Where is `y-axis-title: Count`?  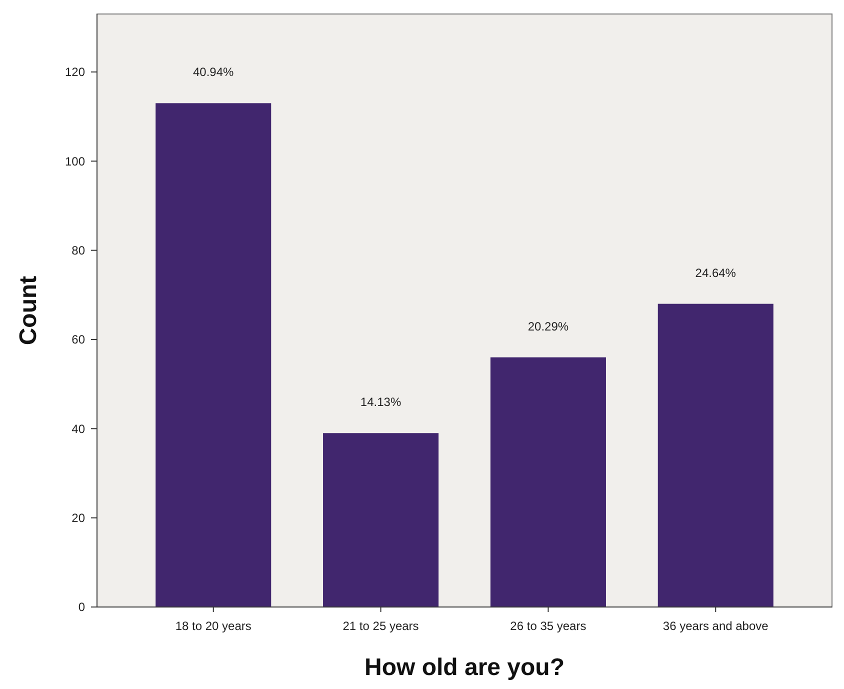 y-axis-title: Count is located at coordinates (28, 311).